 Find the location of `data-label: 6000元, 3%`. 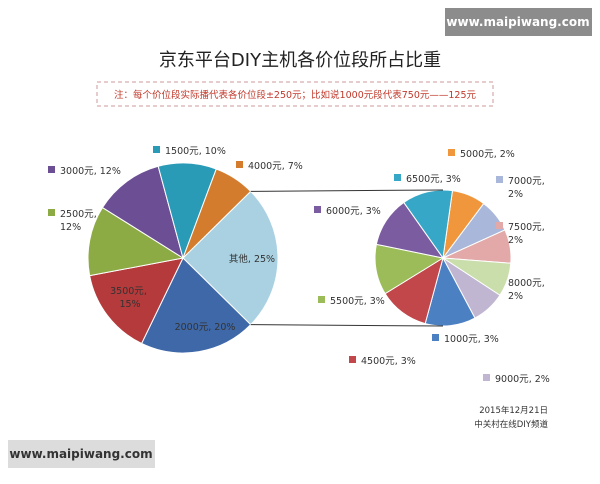

data-label: 6000元, 3% is located at coordinates (353, 211).